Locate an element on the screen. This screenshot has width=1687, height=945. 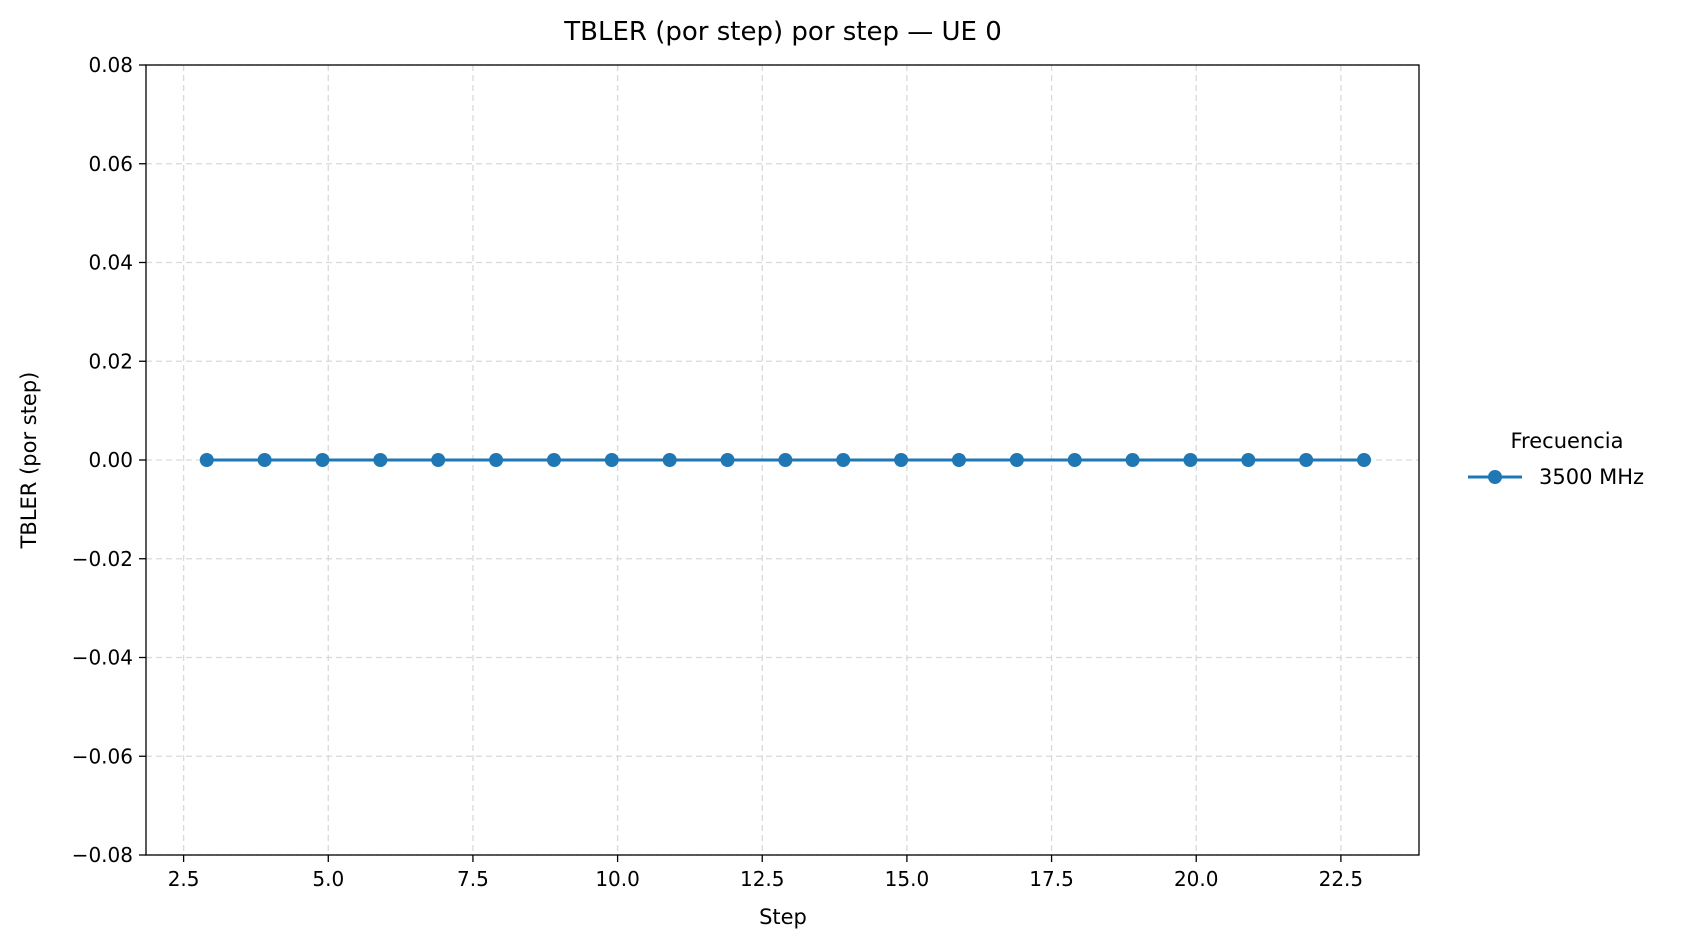
y-tick-label: 0.02 is located at coordinates (110, 361).